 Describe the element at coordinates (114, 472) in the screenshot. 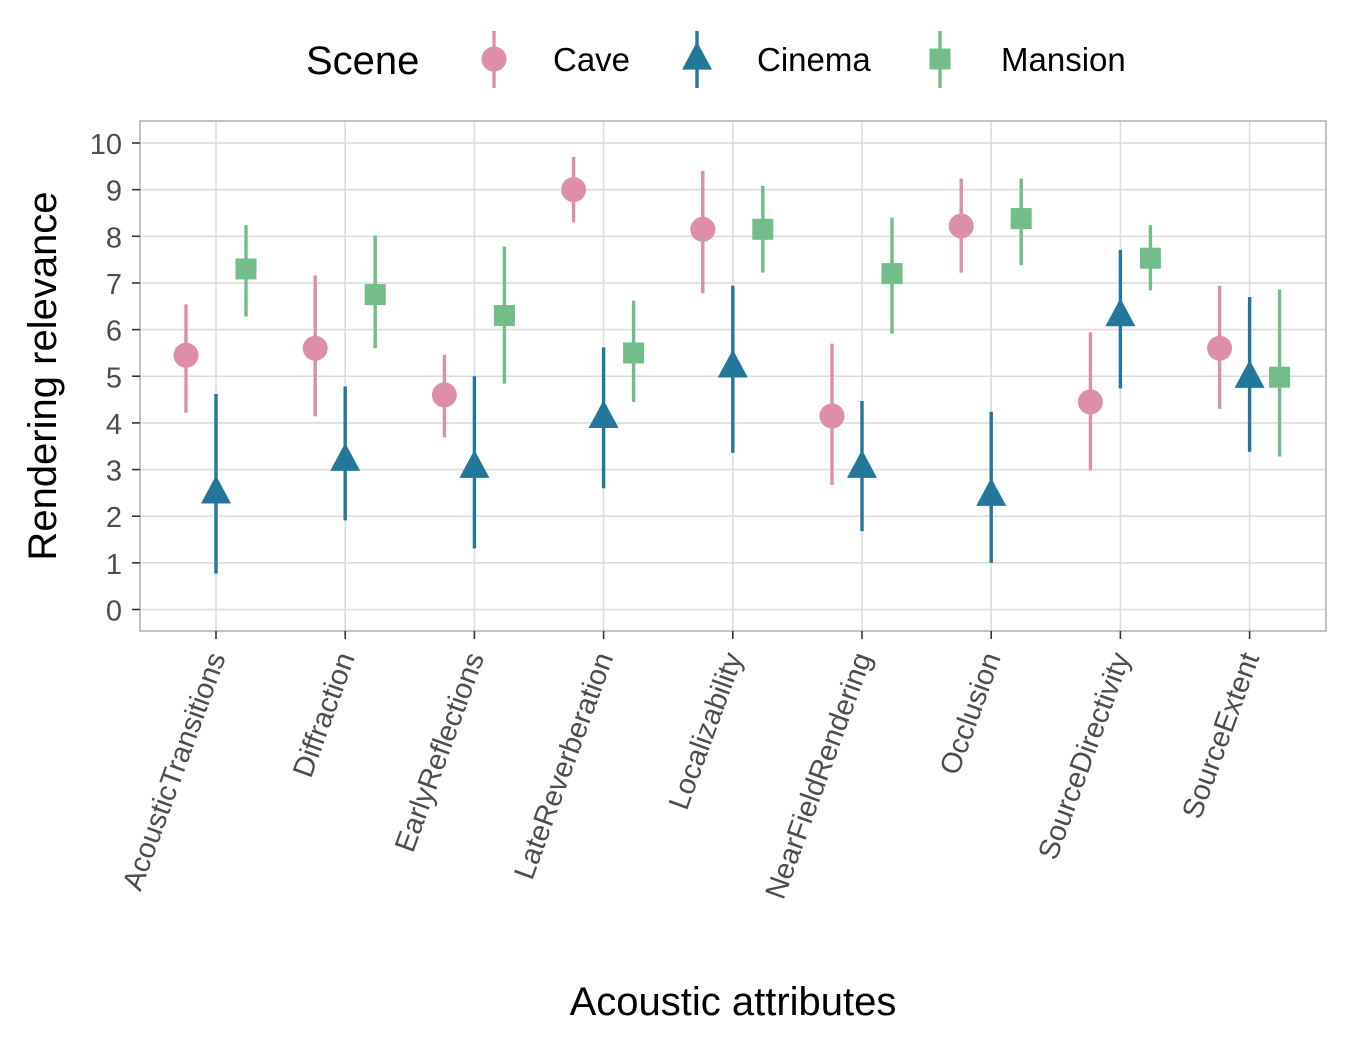

I see `y-tick-label: 3` at that location.